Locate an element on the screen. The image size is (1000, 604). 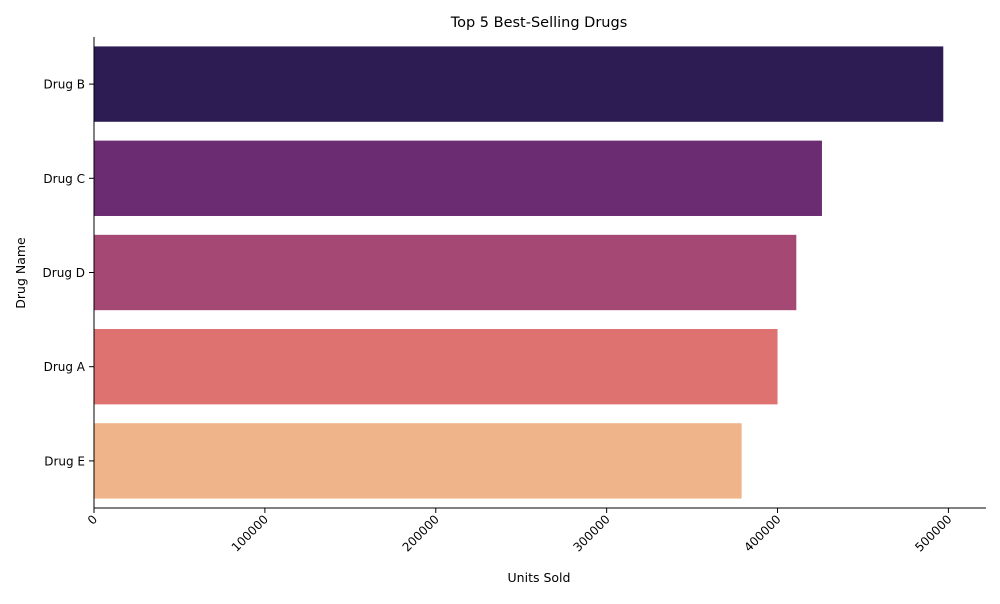
x-tick-label: 300000 is located at coordinates (591, 533).